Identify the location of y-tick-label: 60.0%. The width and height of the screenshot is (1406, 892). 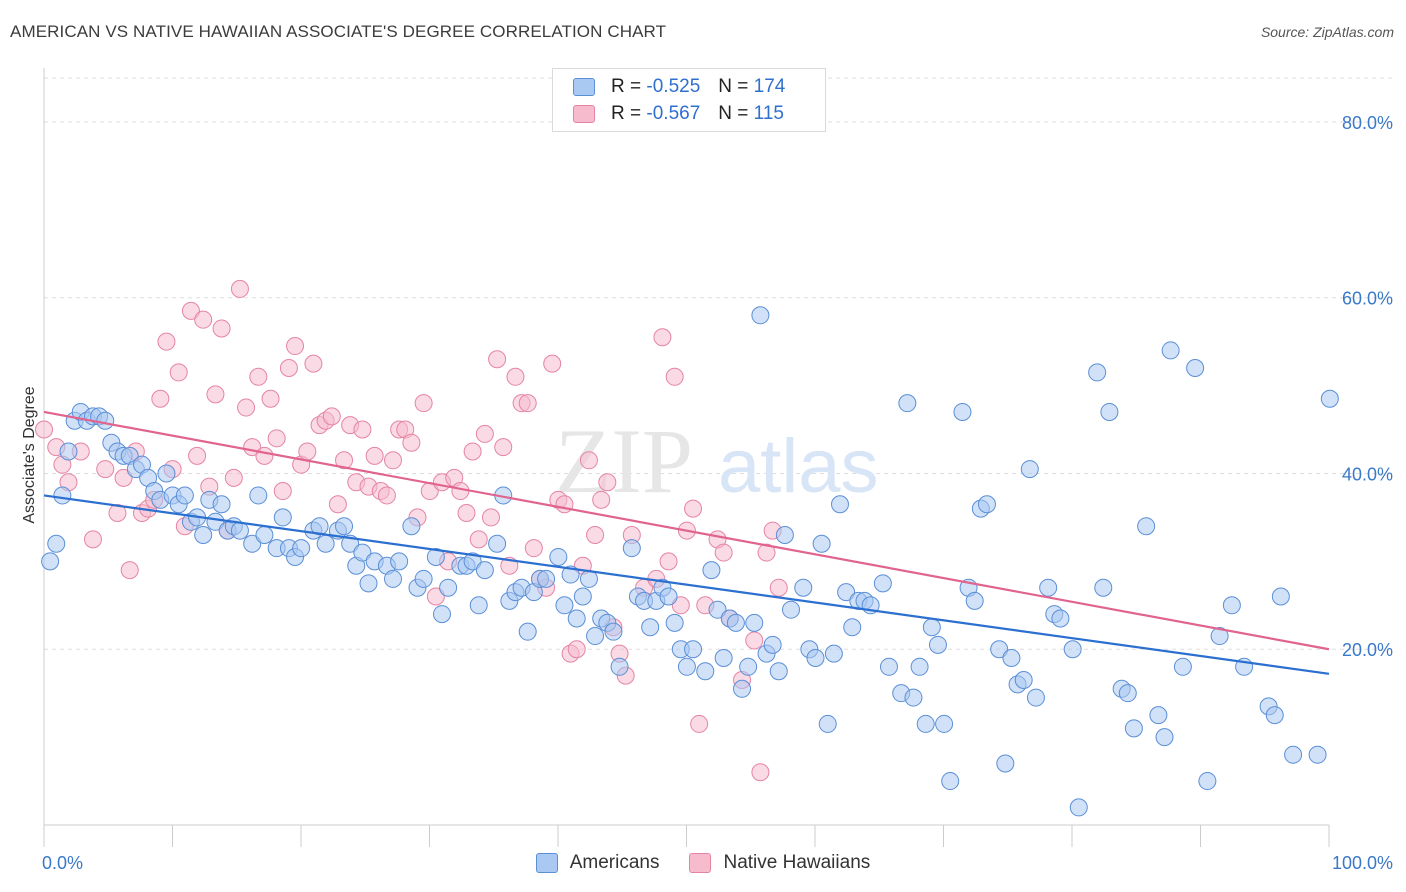
(1367, 299).